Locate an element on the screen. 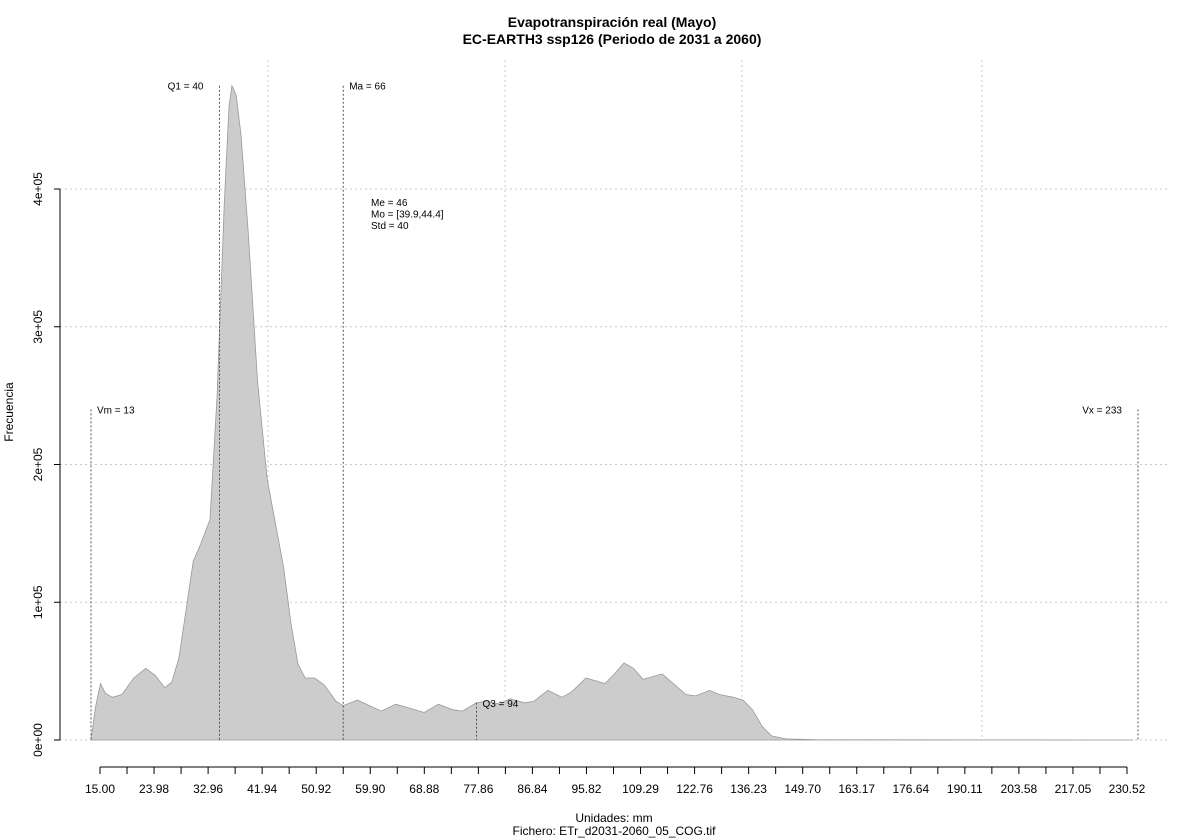 Image resolution: width=1200 pixels, height=840 pixels. stats-line: Me = 46 is located at coordinates (389, 203).